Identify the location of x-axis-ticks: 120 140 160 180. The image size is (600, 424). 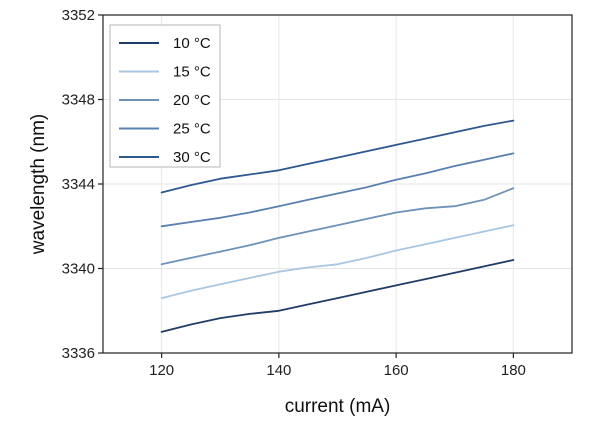
(337, 366).